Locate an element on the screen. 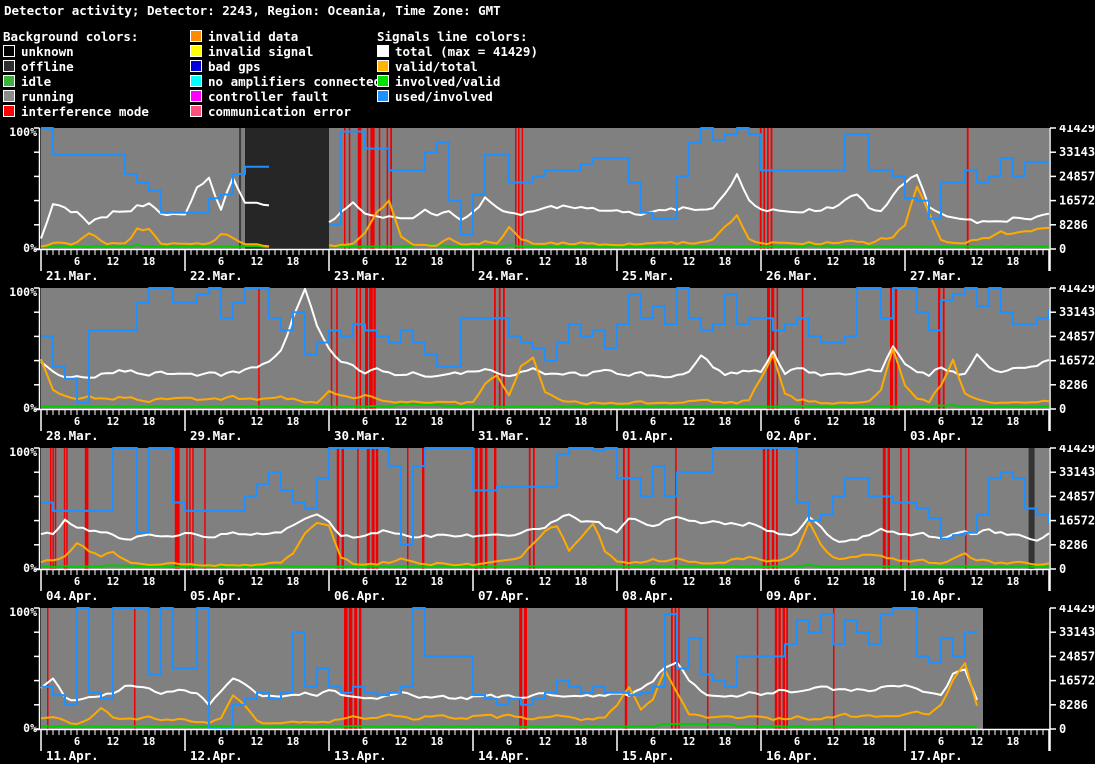 Image resolution: width=1095 pixels, height=764 pixels. legend-item-status-0: invalid data is located at coordinates (285, 36).